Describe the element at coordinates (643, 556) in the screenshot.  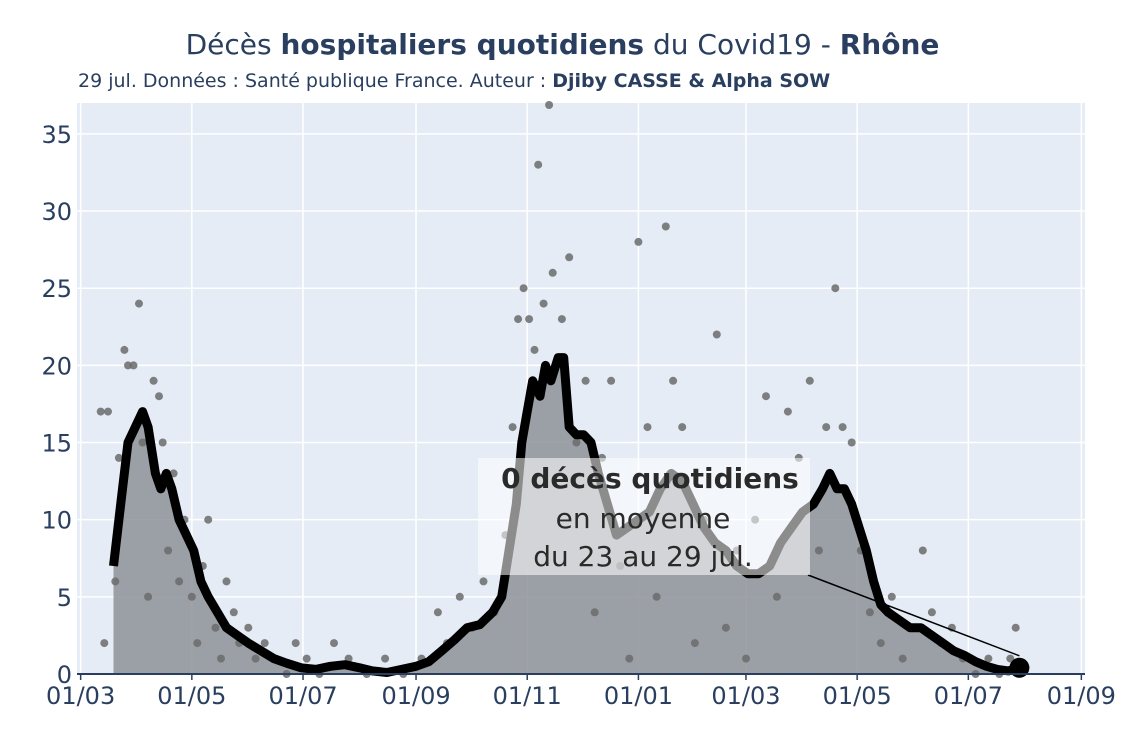
I see `annotation-line3: du 23 au 29 jul.` at that location.